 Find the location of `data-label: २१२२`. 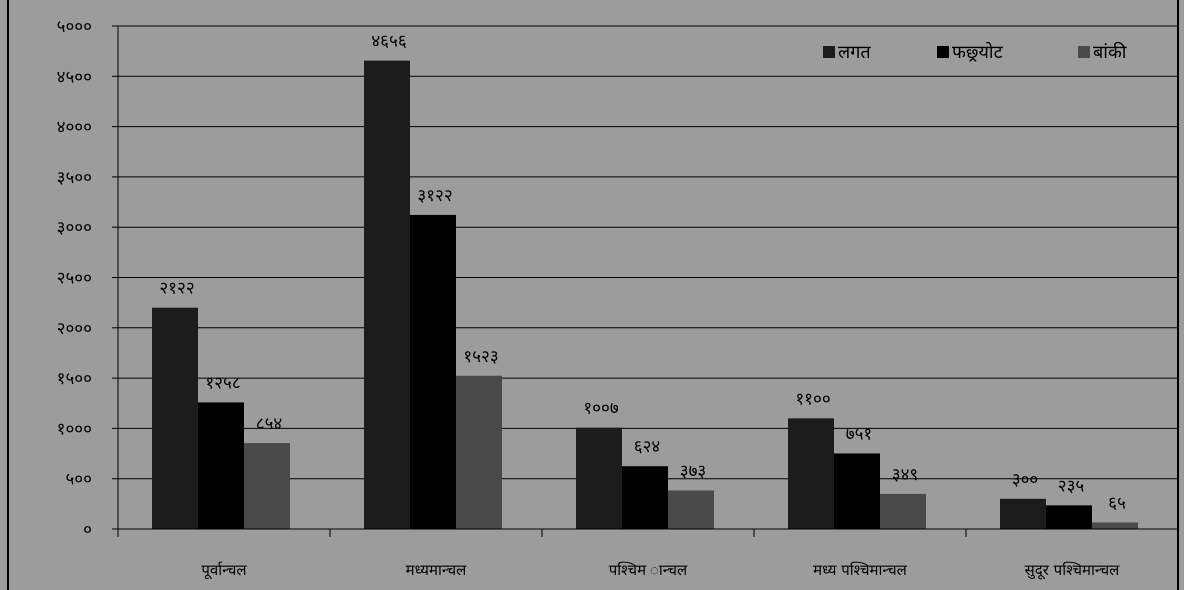

data-label: २१२२ is located at coordinates (176, 289).